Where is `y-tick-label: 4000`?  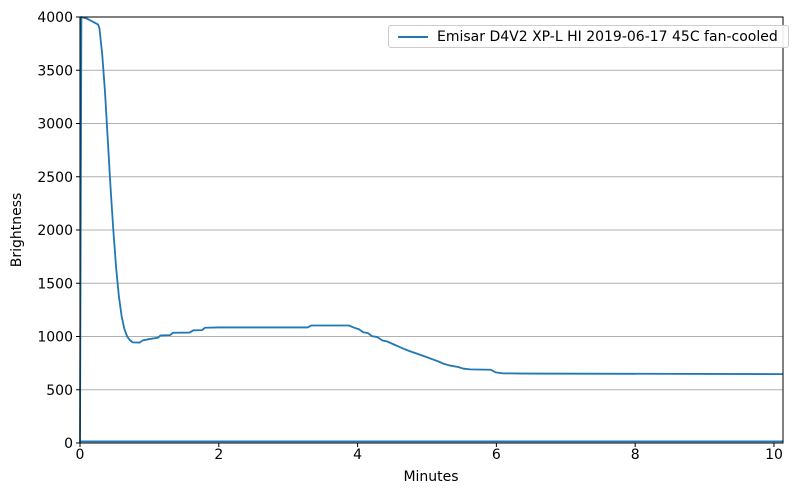
y-tick-label: 4000 is located at coordinates (55, 18).